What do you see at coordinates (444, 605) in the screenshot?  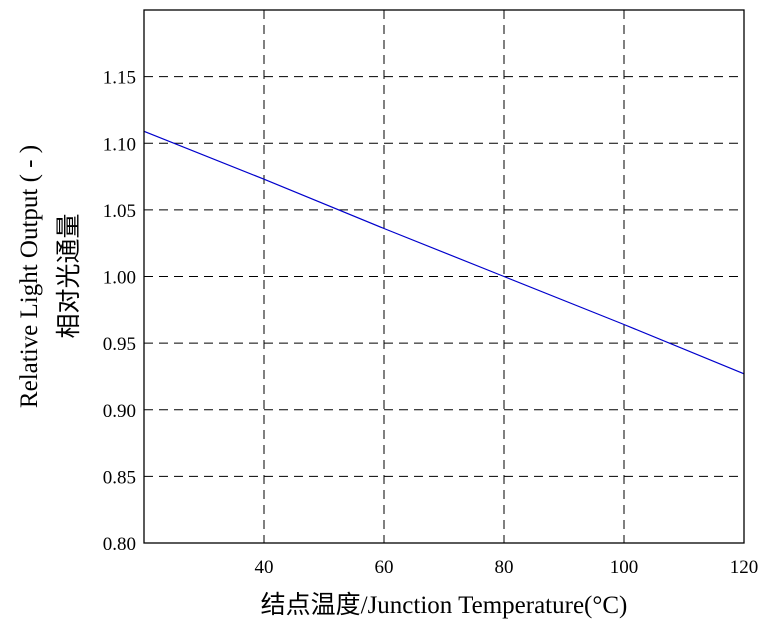 I see `x-axis-title: 结点温度/Junction Temperature(°C)` at bounding box center [444, 605].